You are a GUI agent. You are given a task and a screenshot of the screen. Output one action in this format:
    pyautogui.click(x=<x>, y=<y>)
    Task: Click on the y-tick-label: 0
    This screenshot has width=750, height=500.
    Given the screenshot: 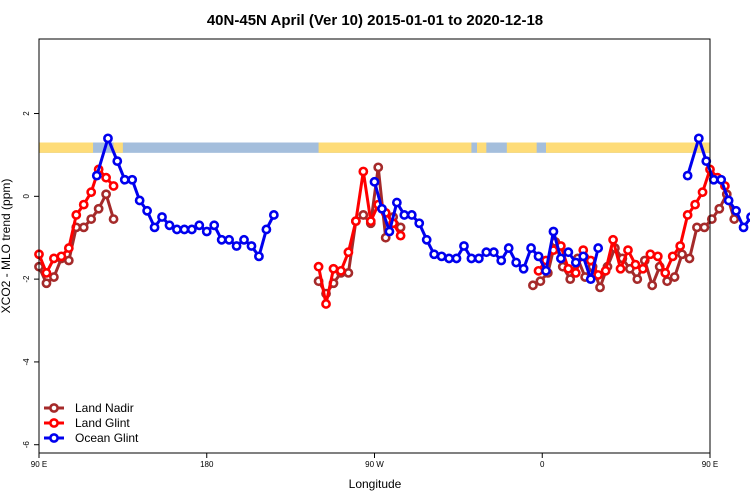 What is the action you would take?
    pyautogui.click(x=26, y=196)
    